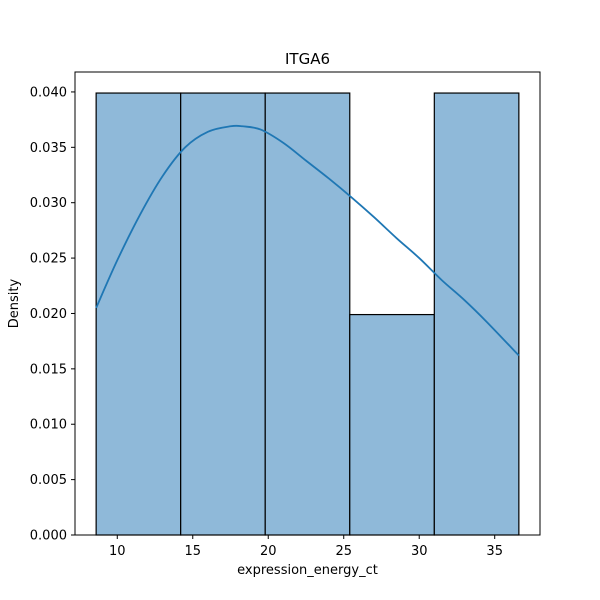 The image size is (600, 600). I want to click on y-tick-label-5: 0.025, so click(48, 259).